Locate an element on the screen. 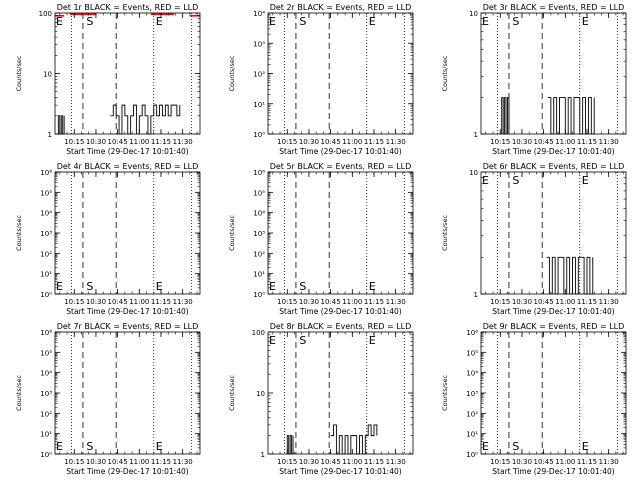 The image size is (640, 480). y-tick-label: 10⁶ is located at coordinates (46, 333).